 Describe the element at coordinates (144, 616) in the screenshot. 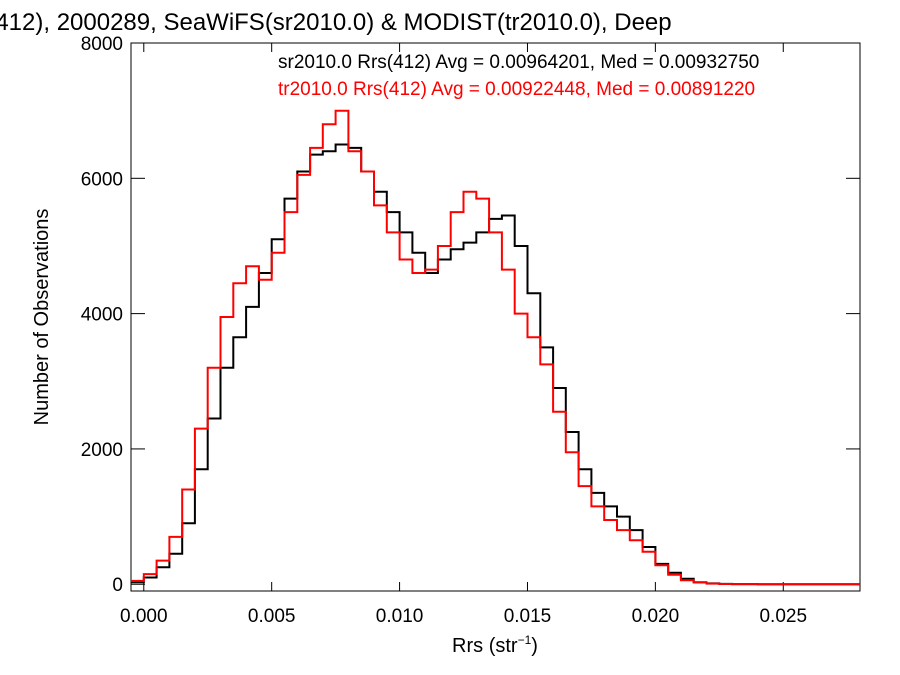

I see `x-tick-label: 0.000` at that location.